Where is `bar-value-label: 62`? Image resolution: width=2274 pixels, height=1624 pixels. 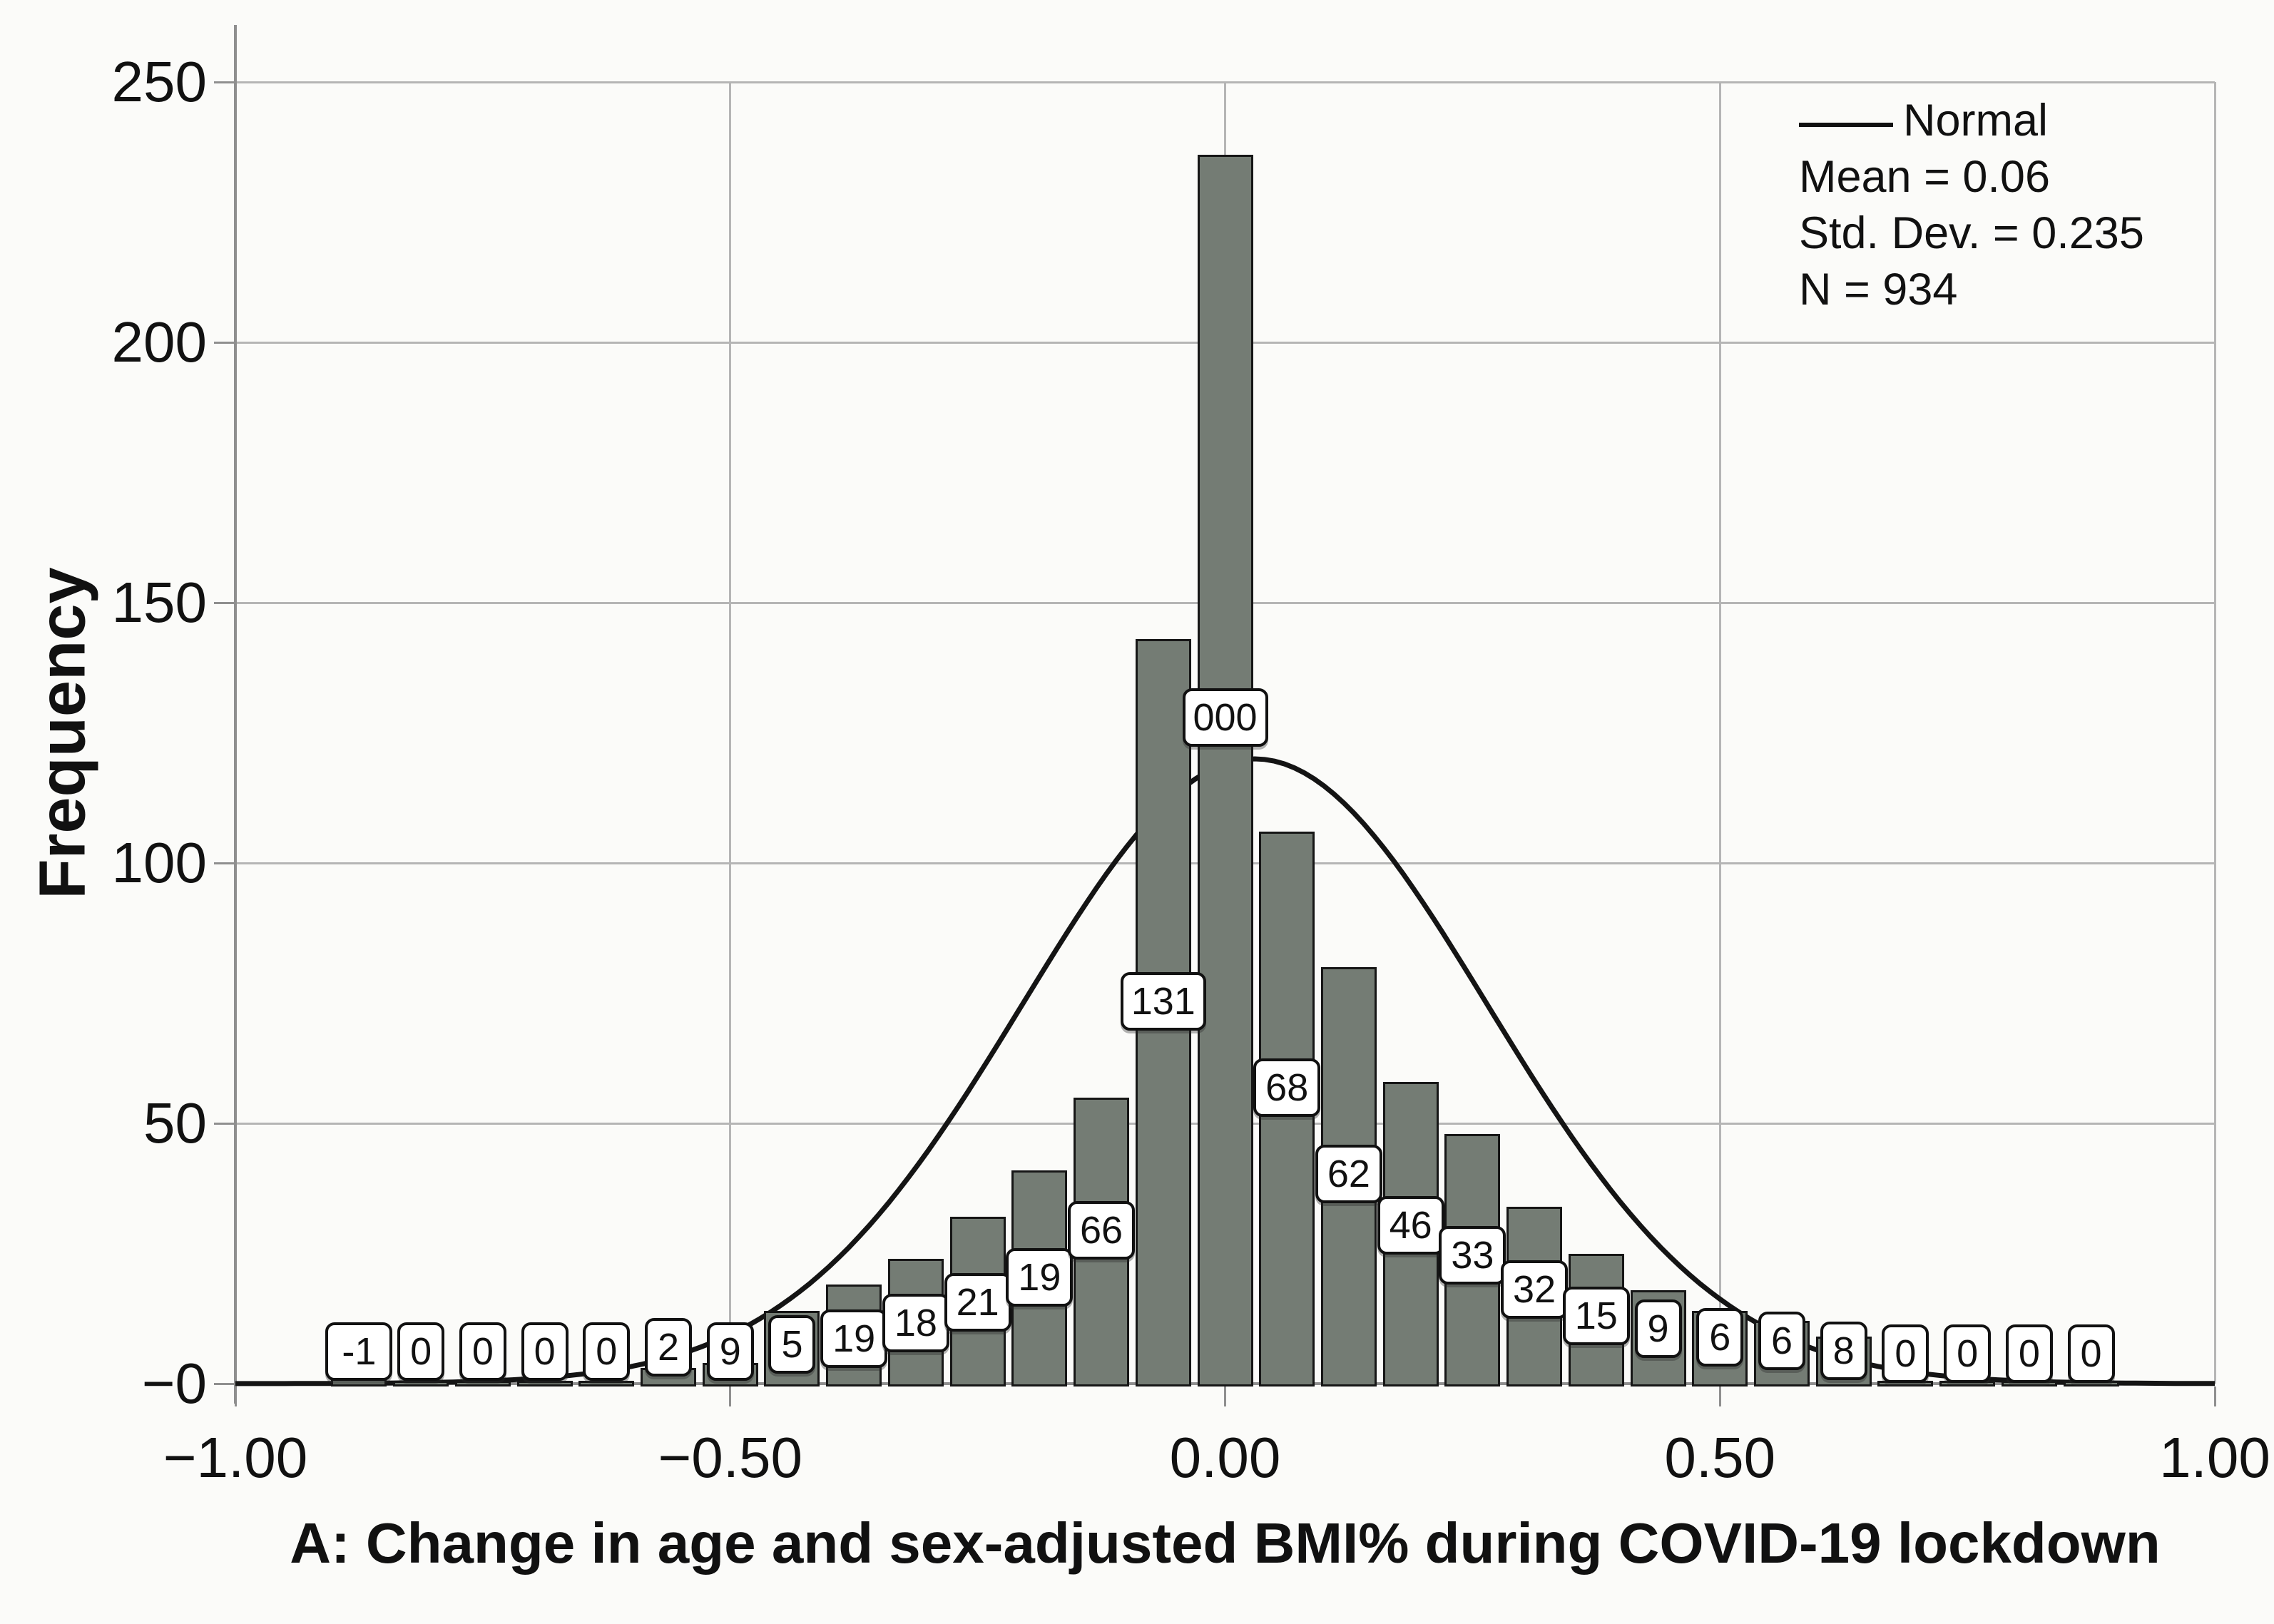 bar-value-label: 62 is located at coordinates (1349, 1173).